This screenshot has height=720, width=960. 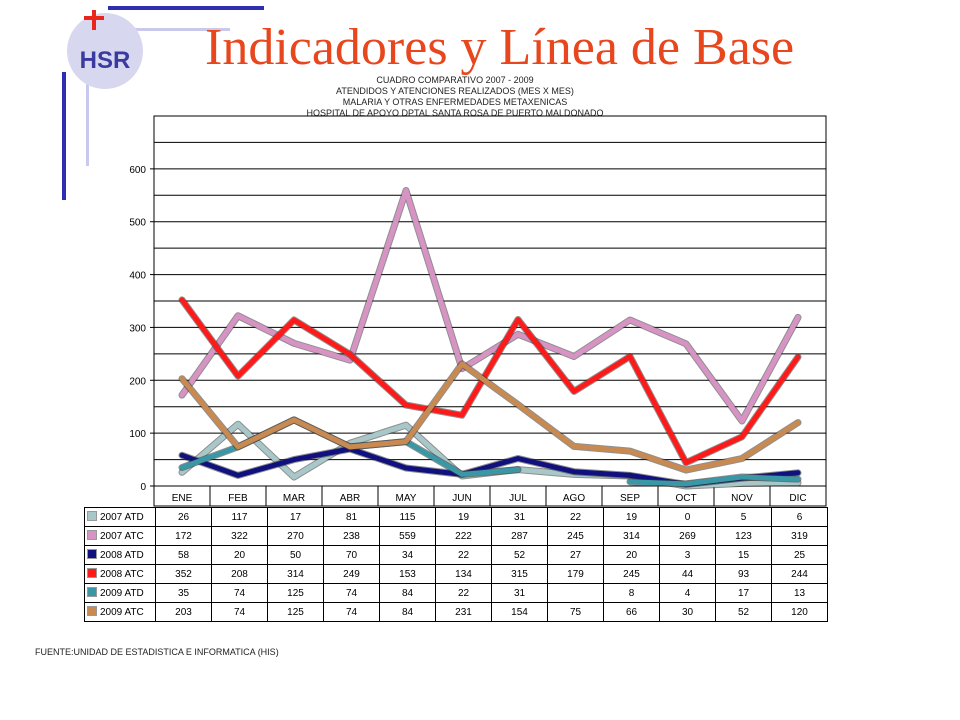 I want to click on series-legend-cell: 2007 ATC, so click(x=120, y=536).